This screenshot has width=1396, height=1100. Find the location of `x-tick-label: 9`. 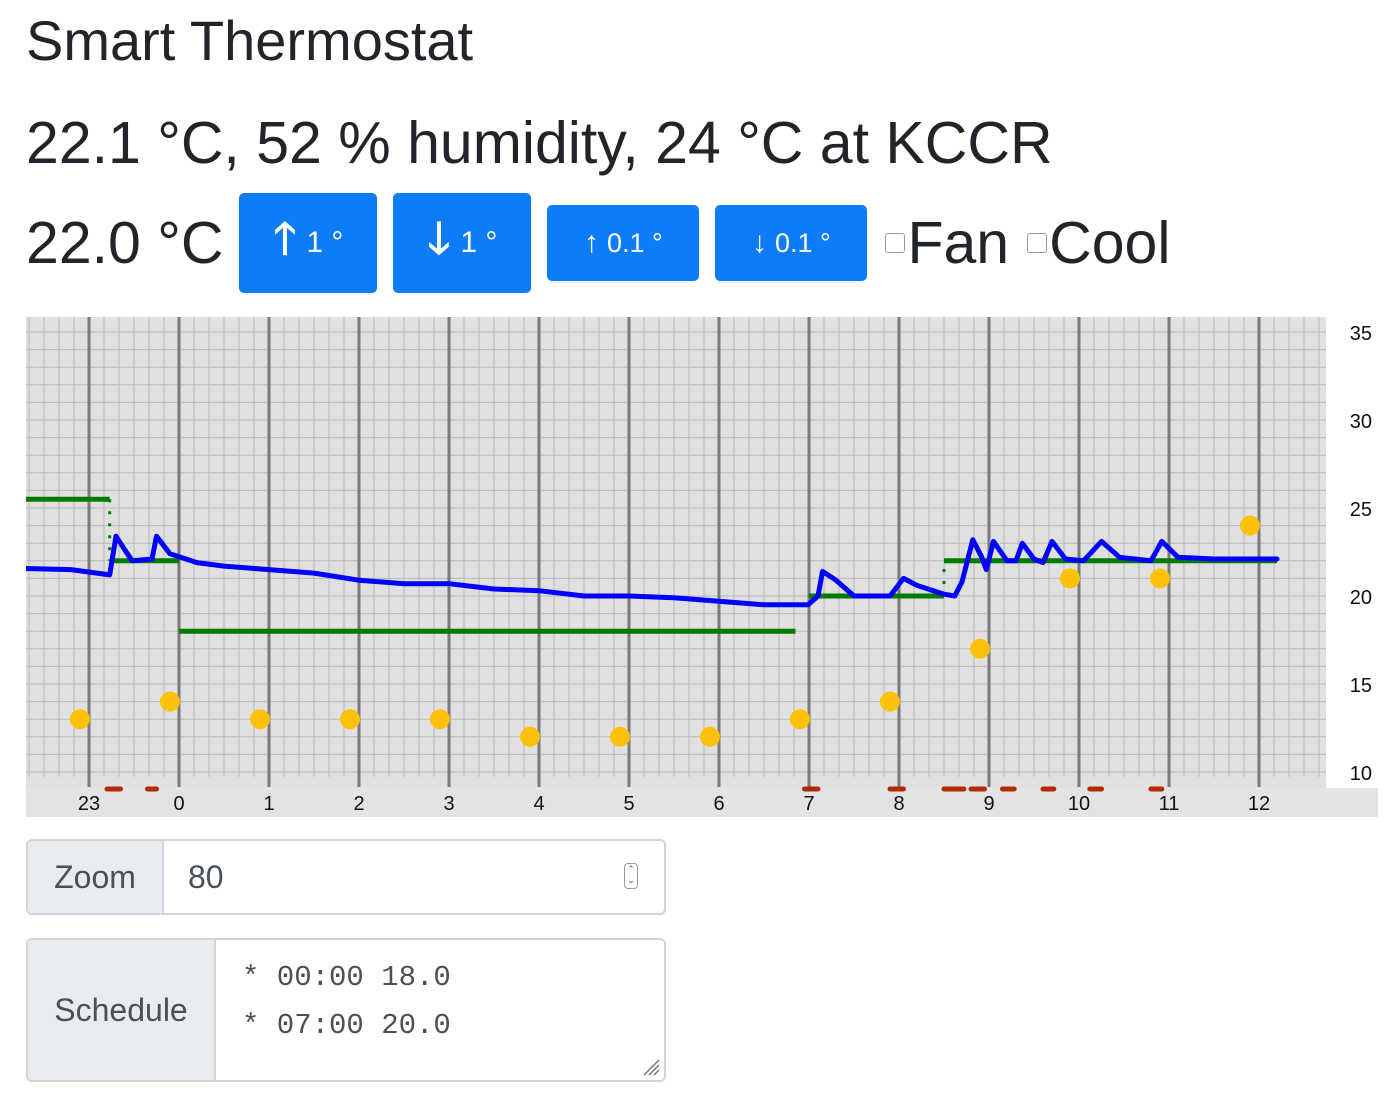

x-tick-label: 9 is located at coordinates (988, 804).